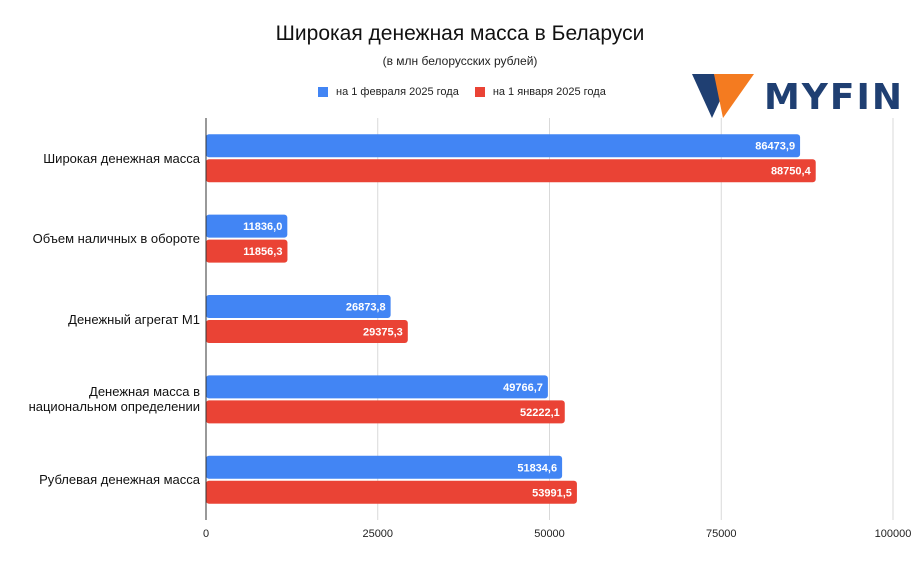 This screenshot has width=920, height=565. Describe the element at coordinates (479, 92) in the screenshot. I see `legend-swatch-jan` at that location.